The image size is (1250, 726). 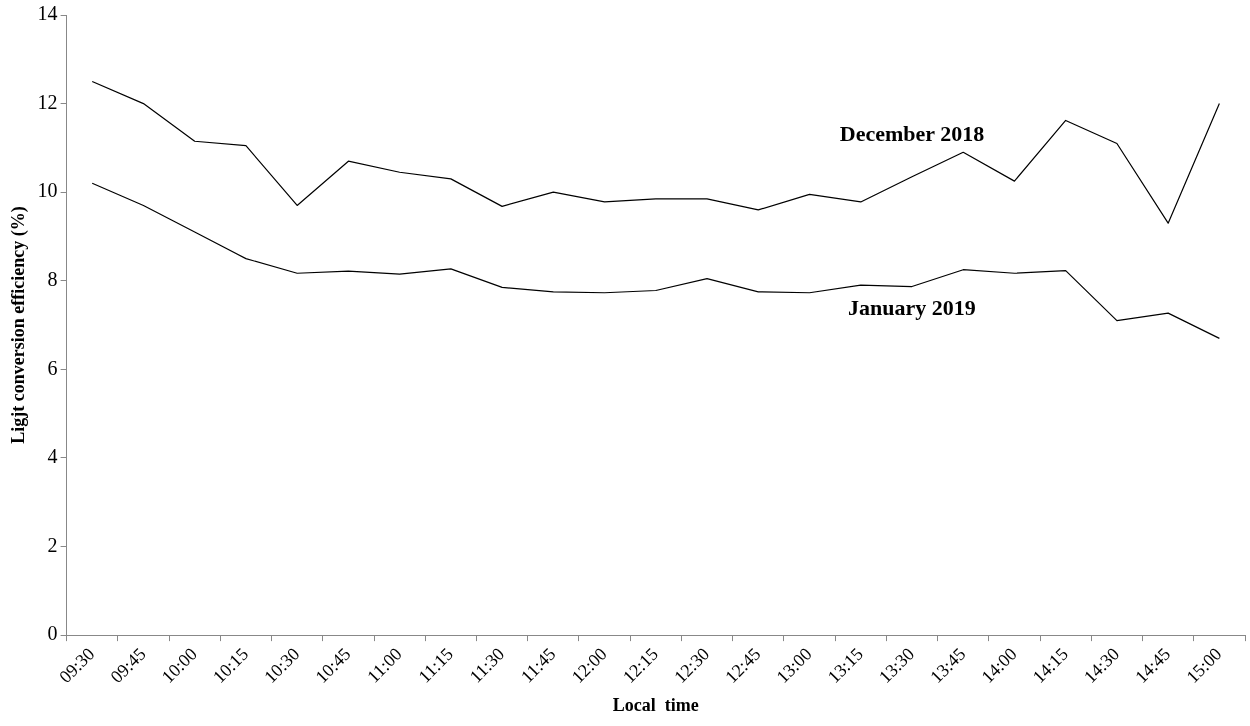 I want to click on series-label: January 2019, so click(x=912, y=308).